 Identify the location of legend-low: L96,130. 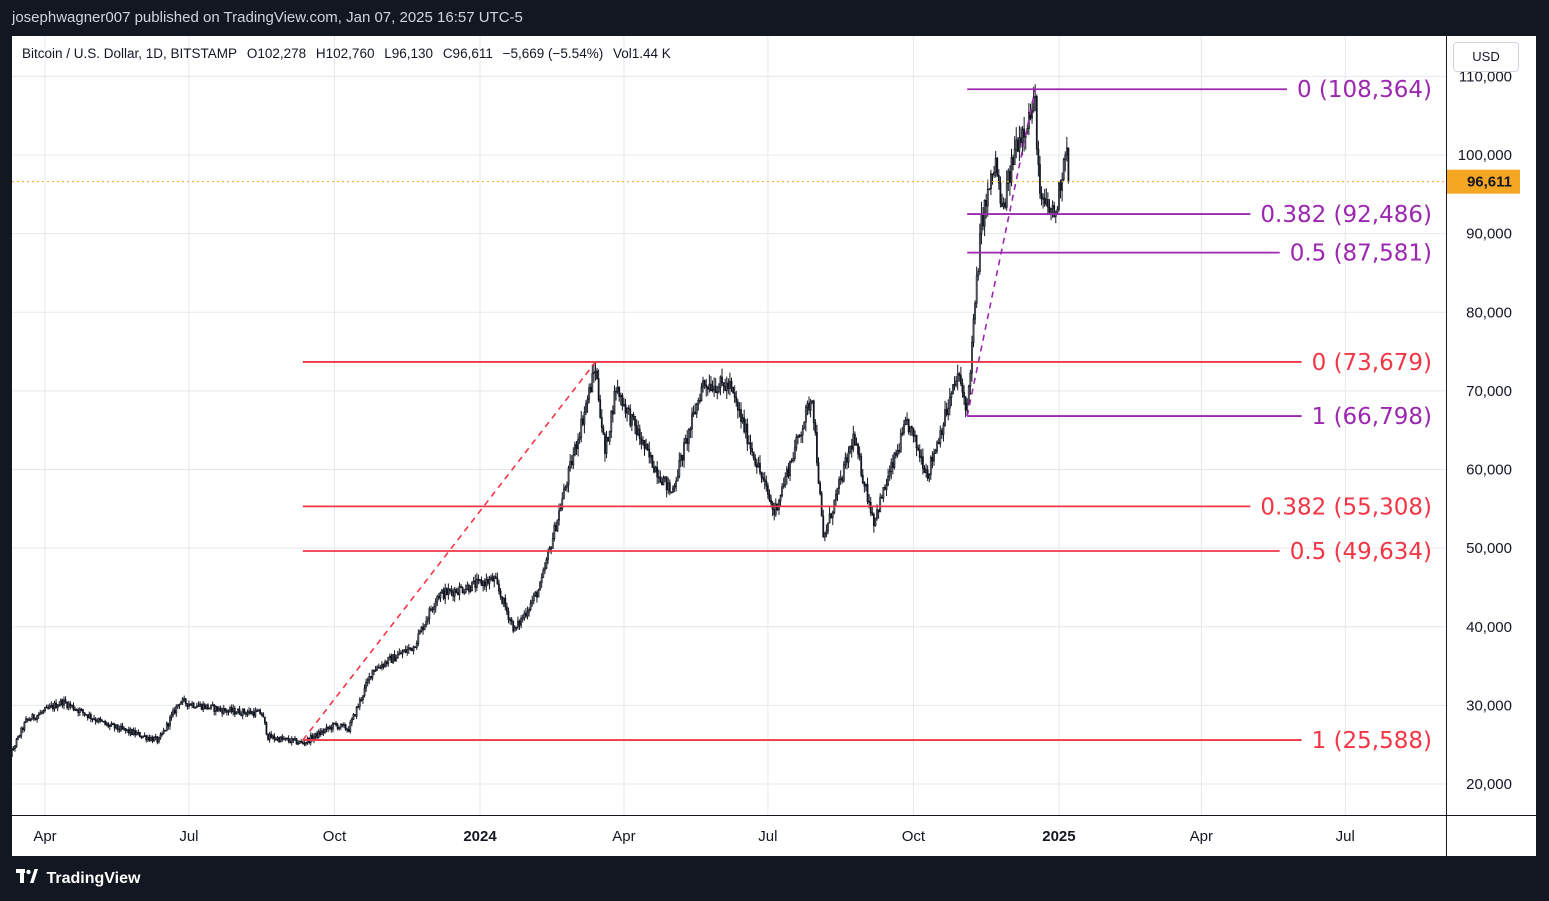
(409, 53).